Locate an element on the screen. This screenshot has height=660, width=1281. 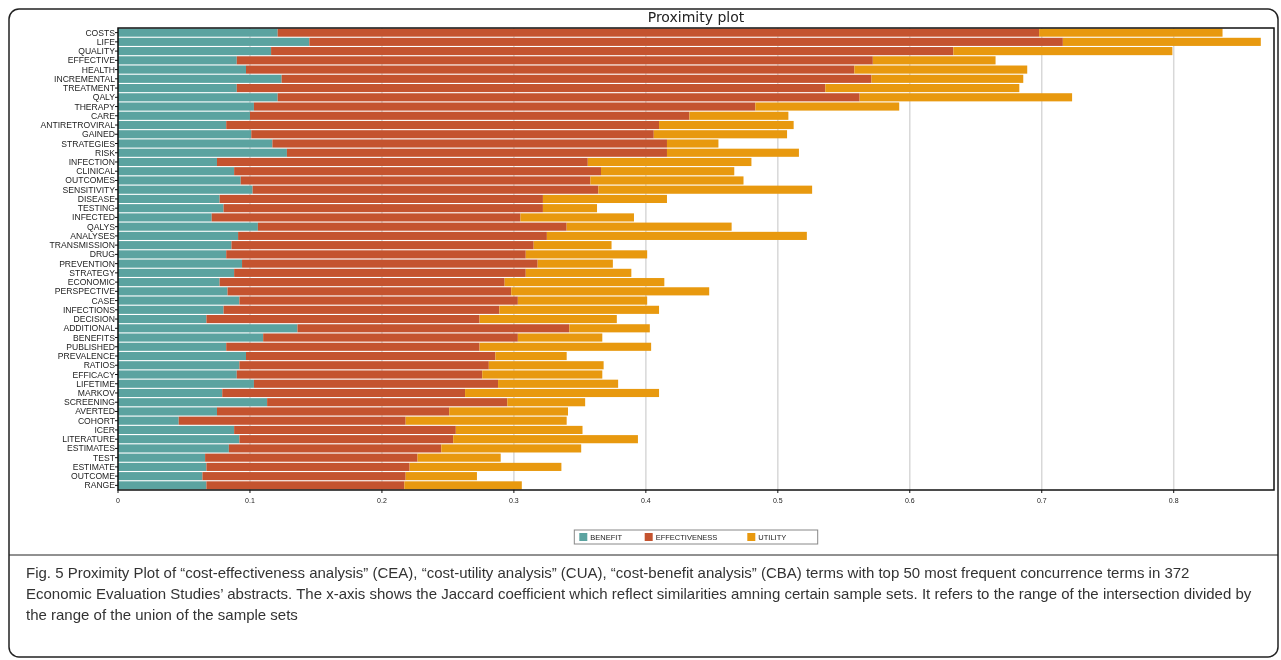
y-tick-label: EFFECTIVE is located at coordinates (91, 60).